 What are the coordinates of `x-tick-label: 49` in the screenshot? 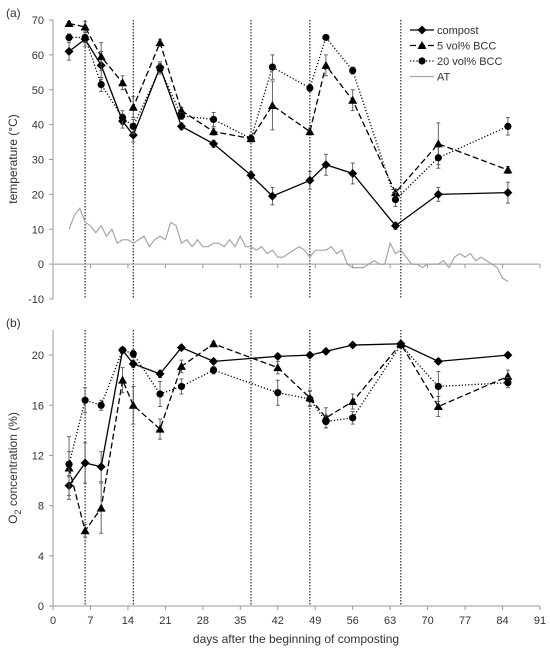 It's located at (315, 621).